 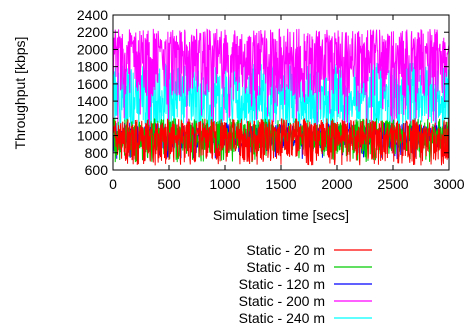 What do you see at coordinates (92, 118) in the screenshot?
I see `y-tick-label: 1200` at bounding box center [92, 118].